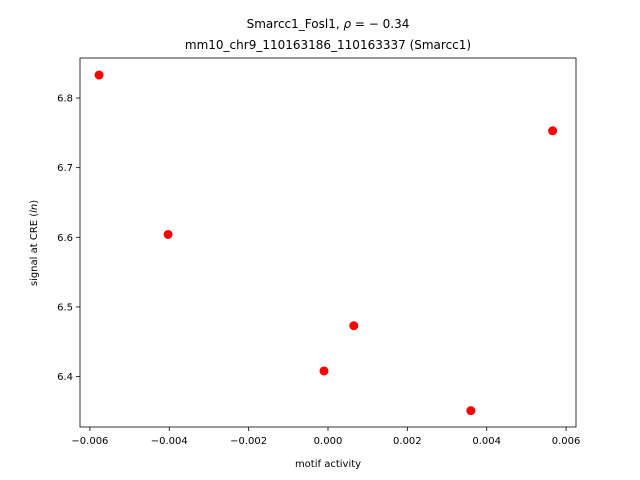 The width and height of the screenshot is (640, 480). What do you see at coordinates (65, 377) in the screenshot?
I see `y-tick-label: 6.4` at bounding box center [65, 377].